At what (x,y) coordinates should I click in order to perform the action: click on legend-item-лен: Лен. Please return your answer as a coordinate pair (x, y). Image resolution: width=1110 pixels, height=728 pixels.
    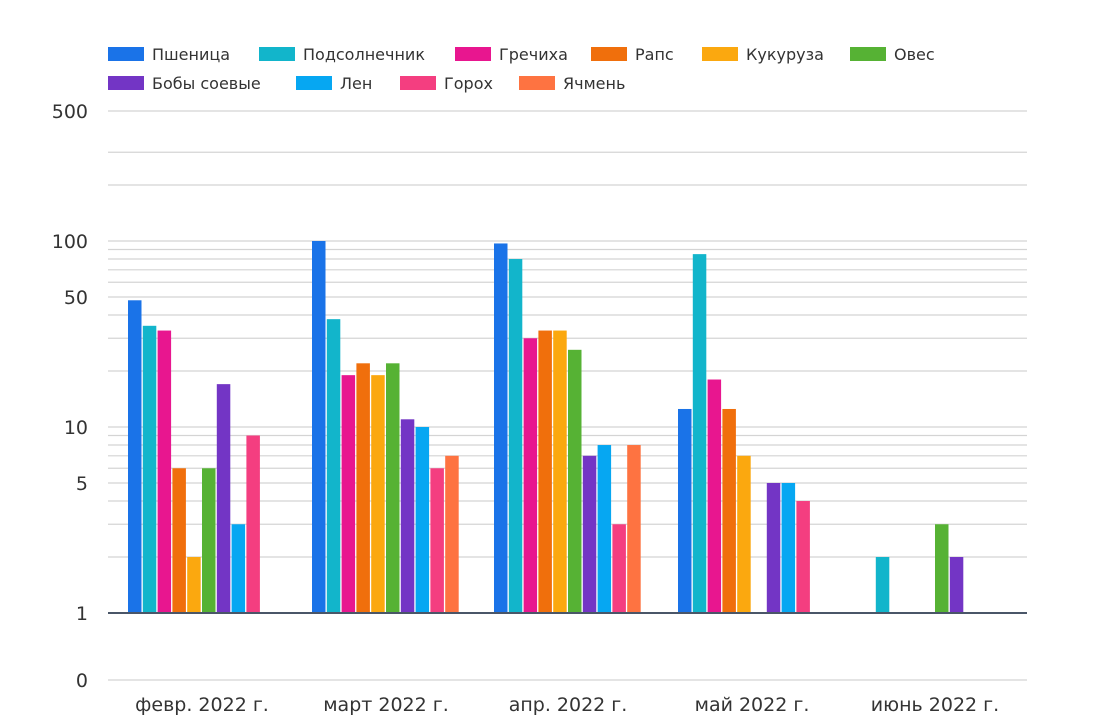
    Looking at the image, I should click on (334, 83).